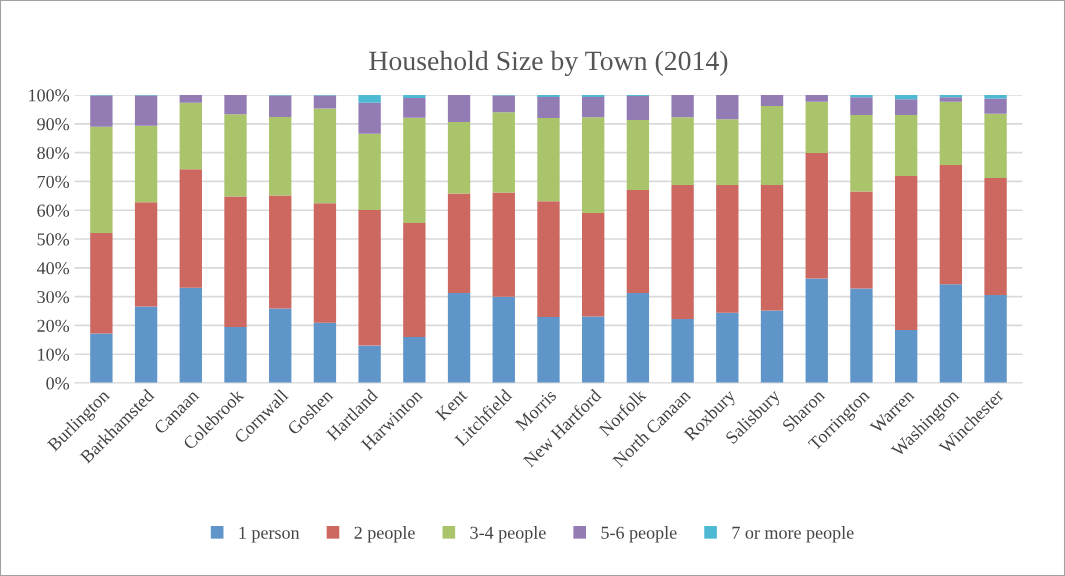 This screenshot has width=1065, height=576. Describe the element at coordinates (53, 181) in the screenshot. I see `y-tick-label: 70%` at that location.